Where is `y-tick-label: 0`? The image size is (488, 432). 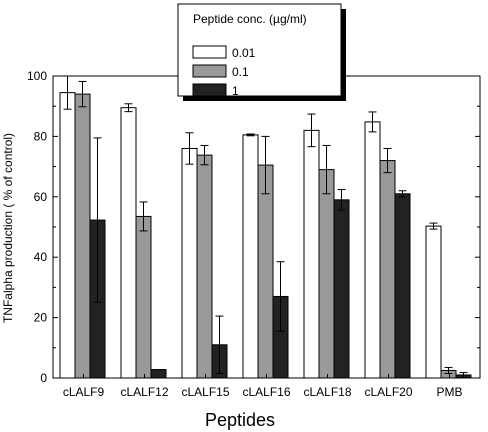 y-tick-label: 0 is located at coordinates (43, 378).